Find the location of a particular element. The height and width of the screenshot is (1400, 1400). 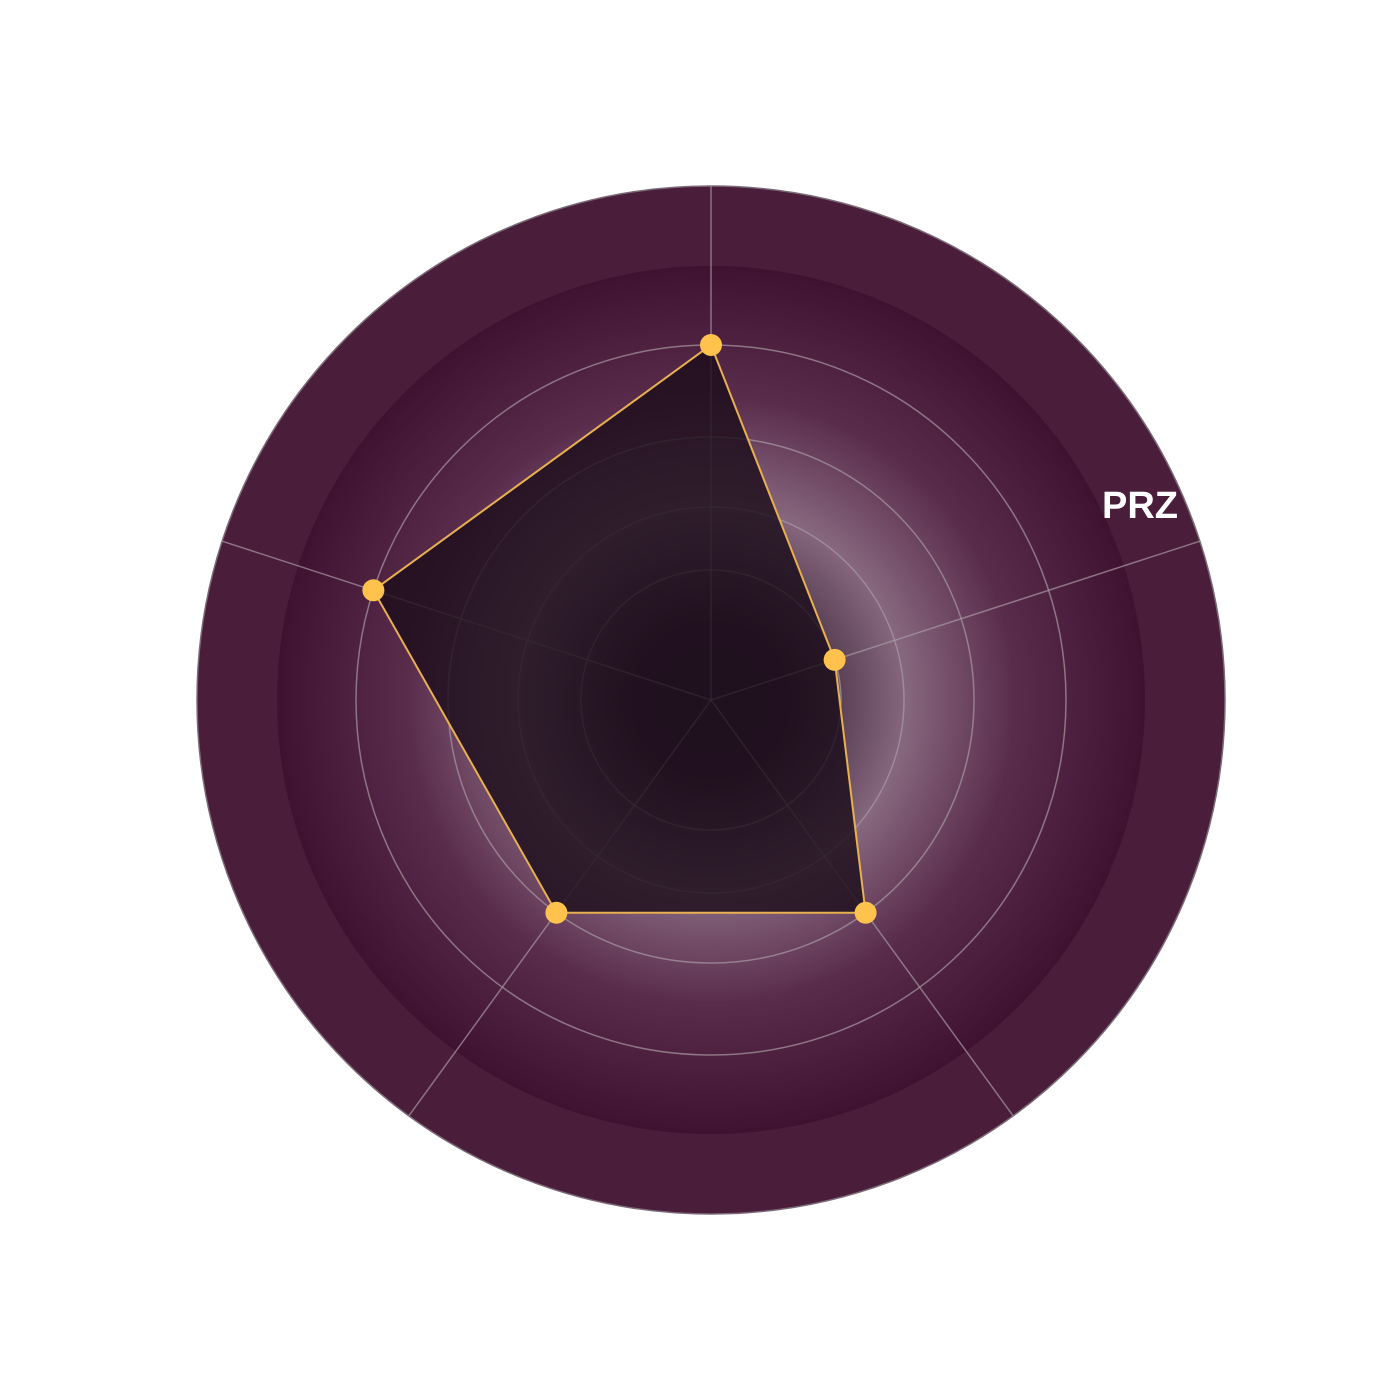

axis-labels: PRZ is located at coordinates (1140, 506).